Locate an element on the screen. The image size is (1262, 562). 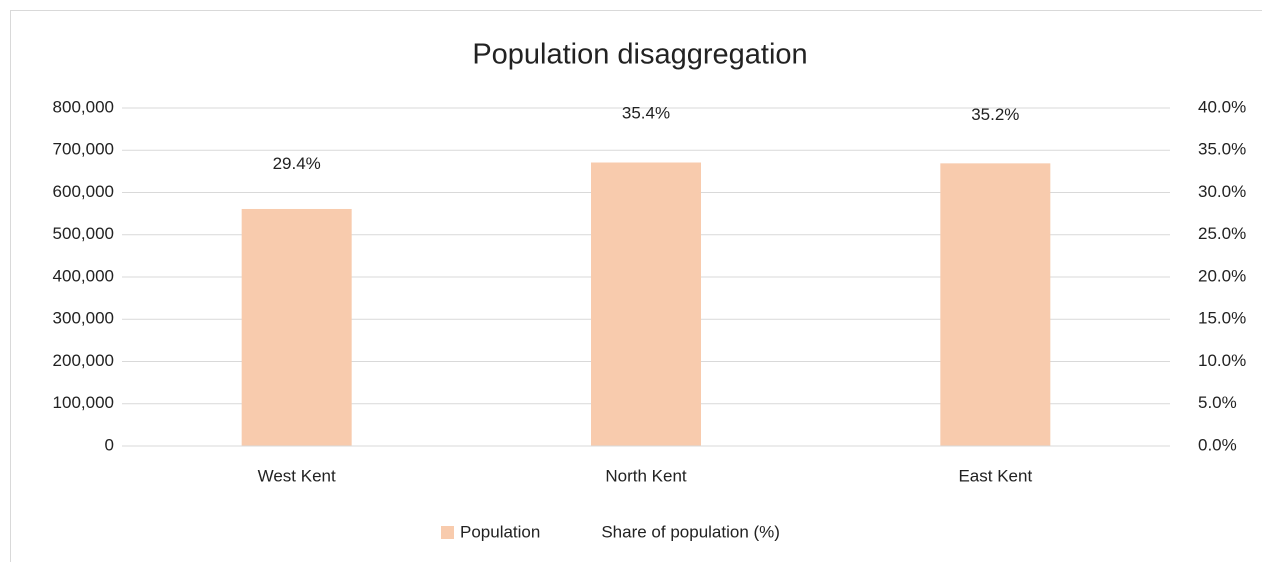
data-label: 35.4% is located at coordinates (646, 112).